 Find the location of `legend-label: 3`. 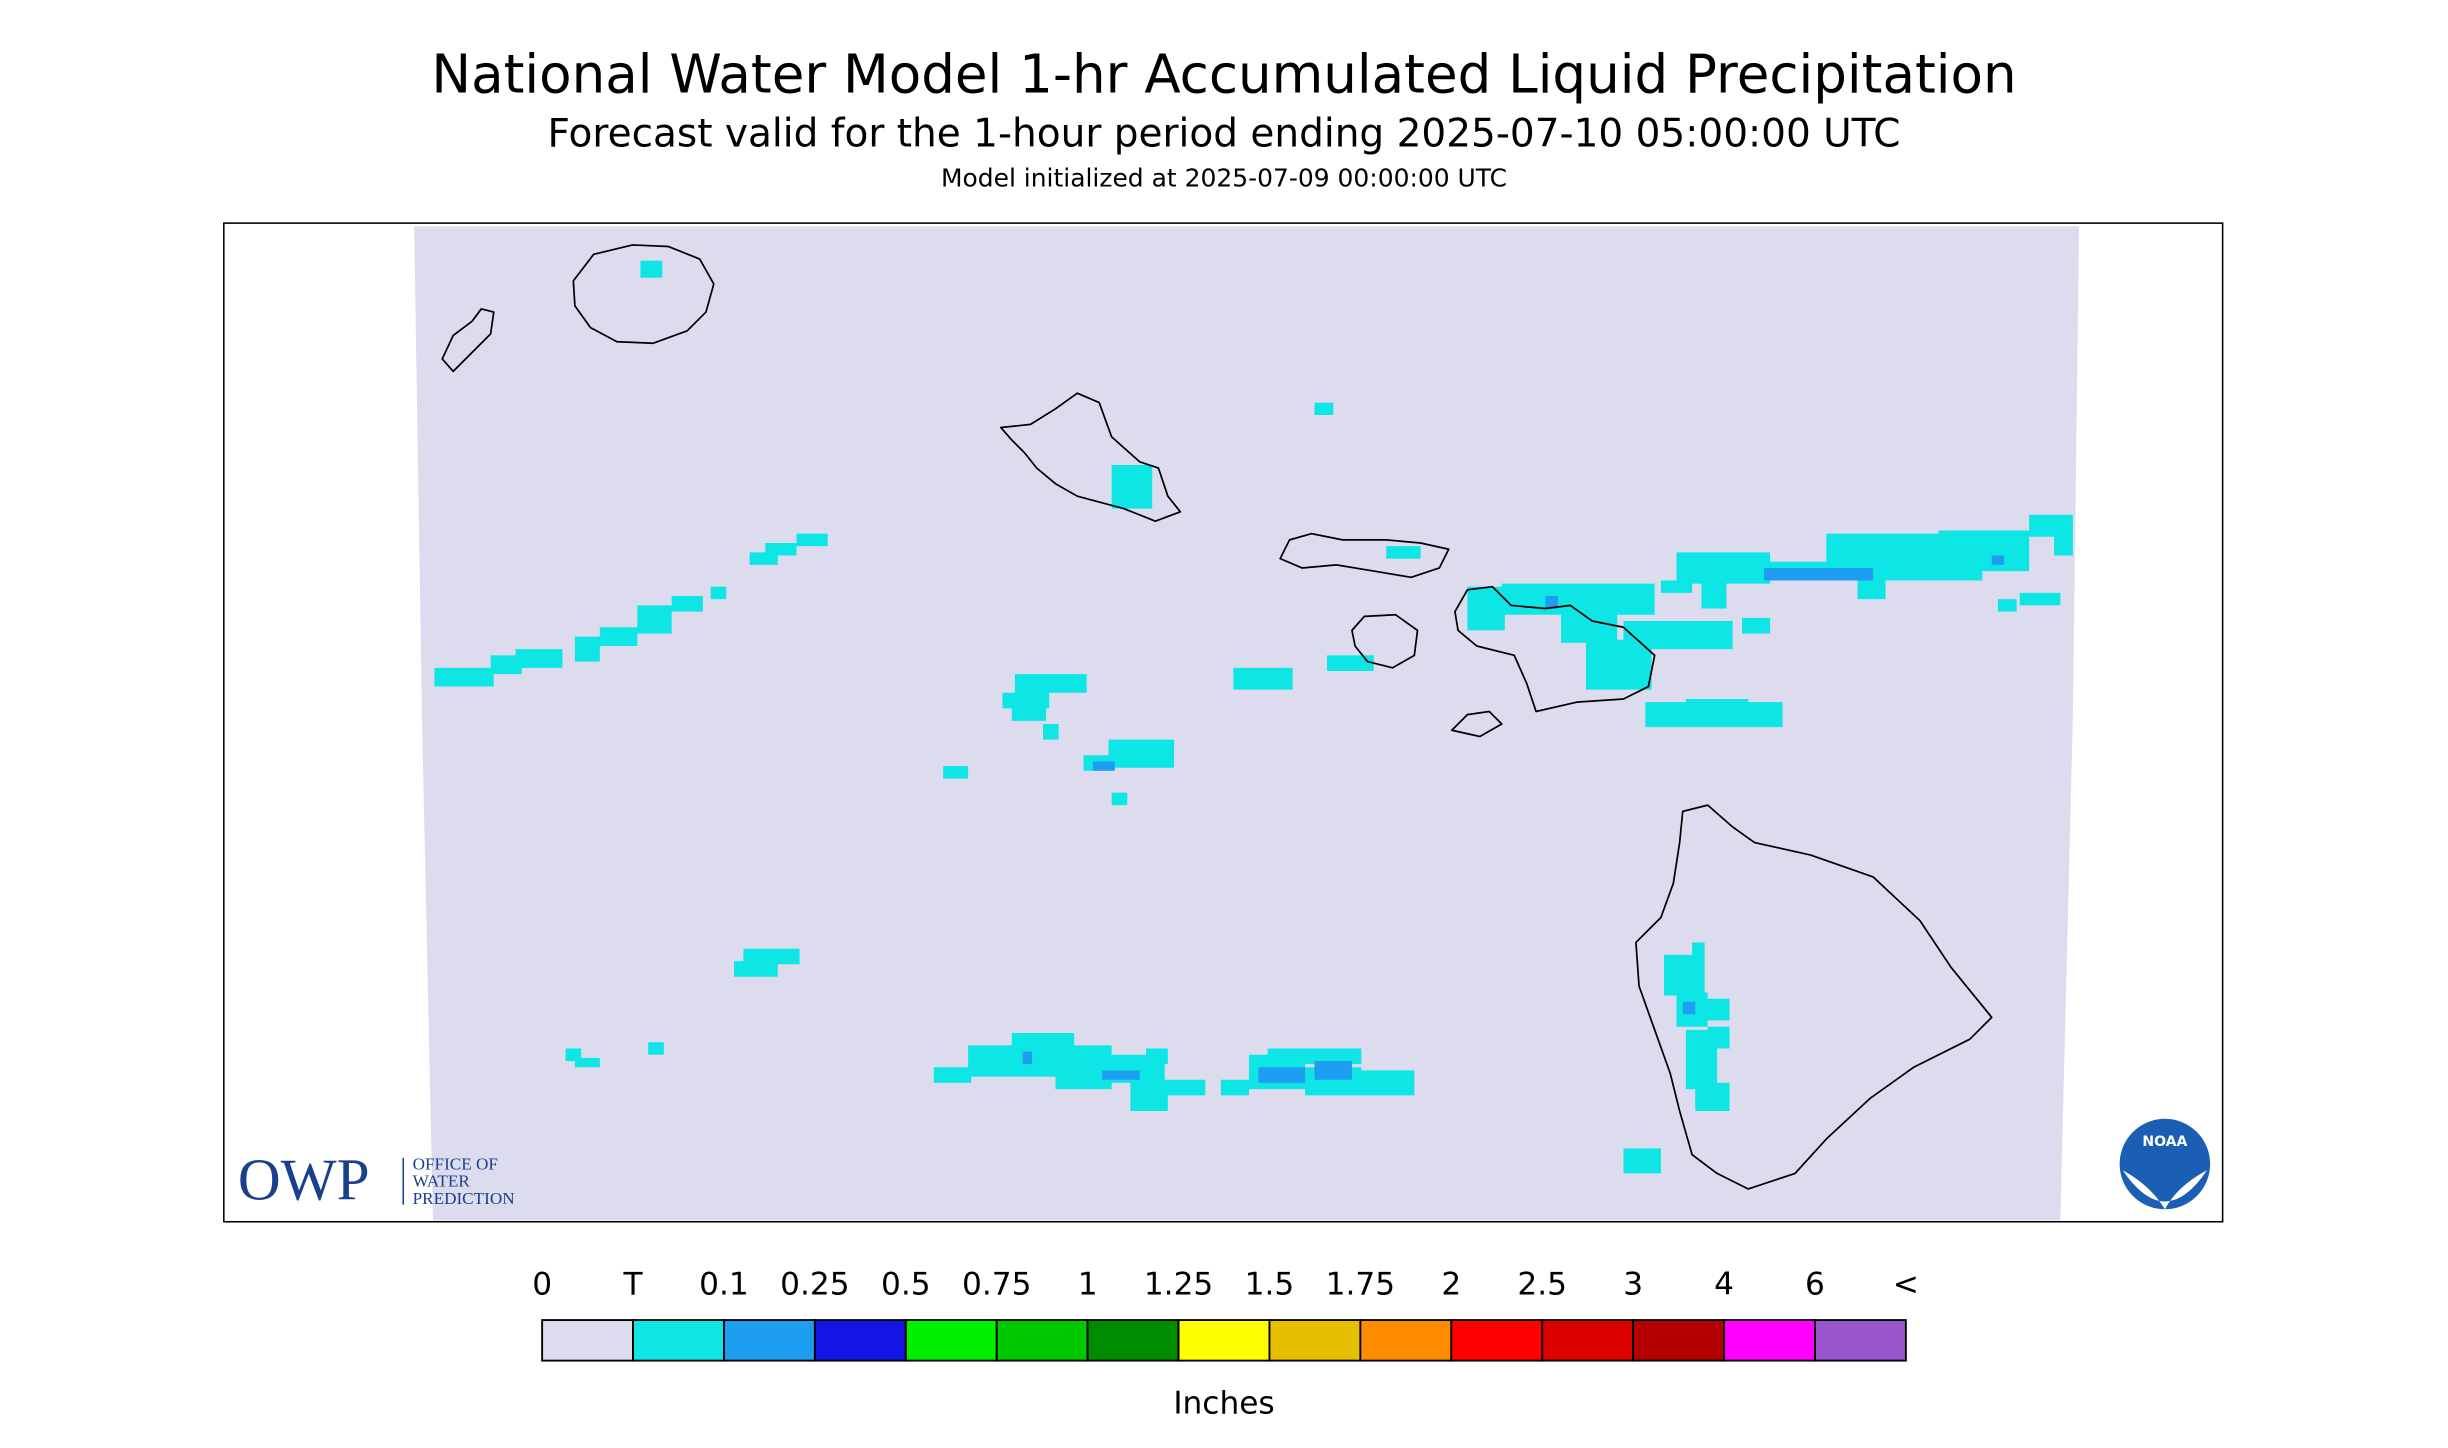

legend-label: 3 is located at coordinates (1633, 1285).